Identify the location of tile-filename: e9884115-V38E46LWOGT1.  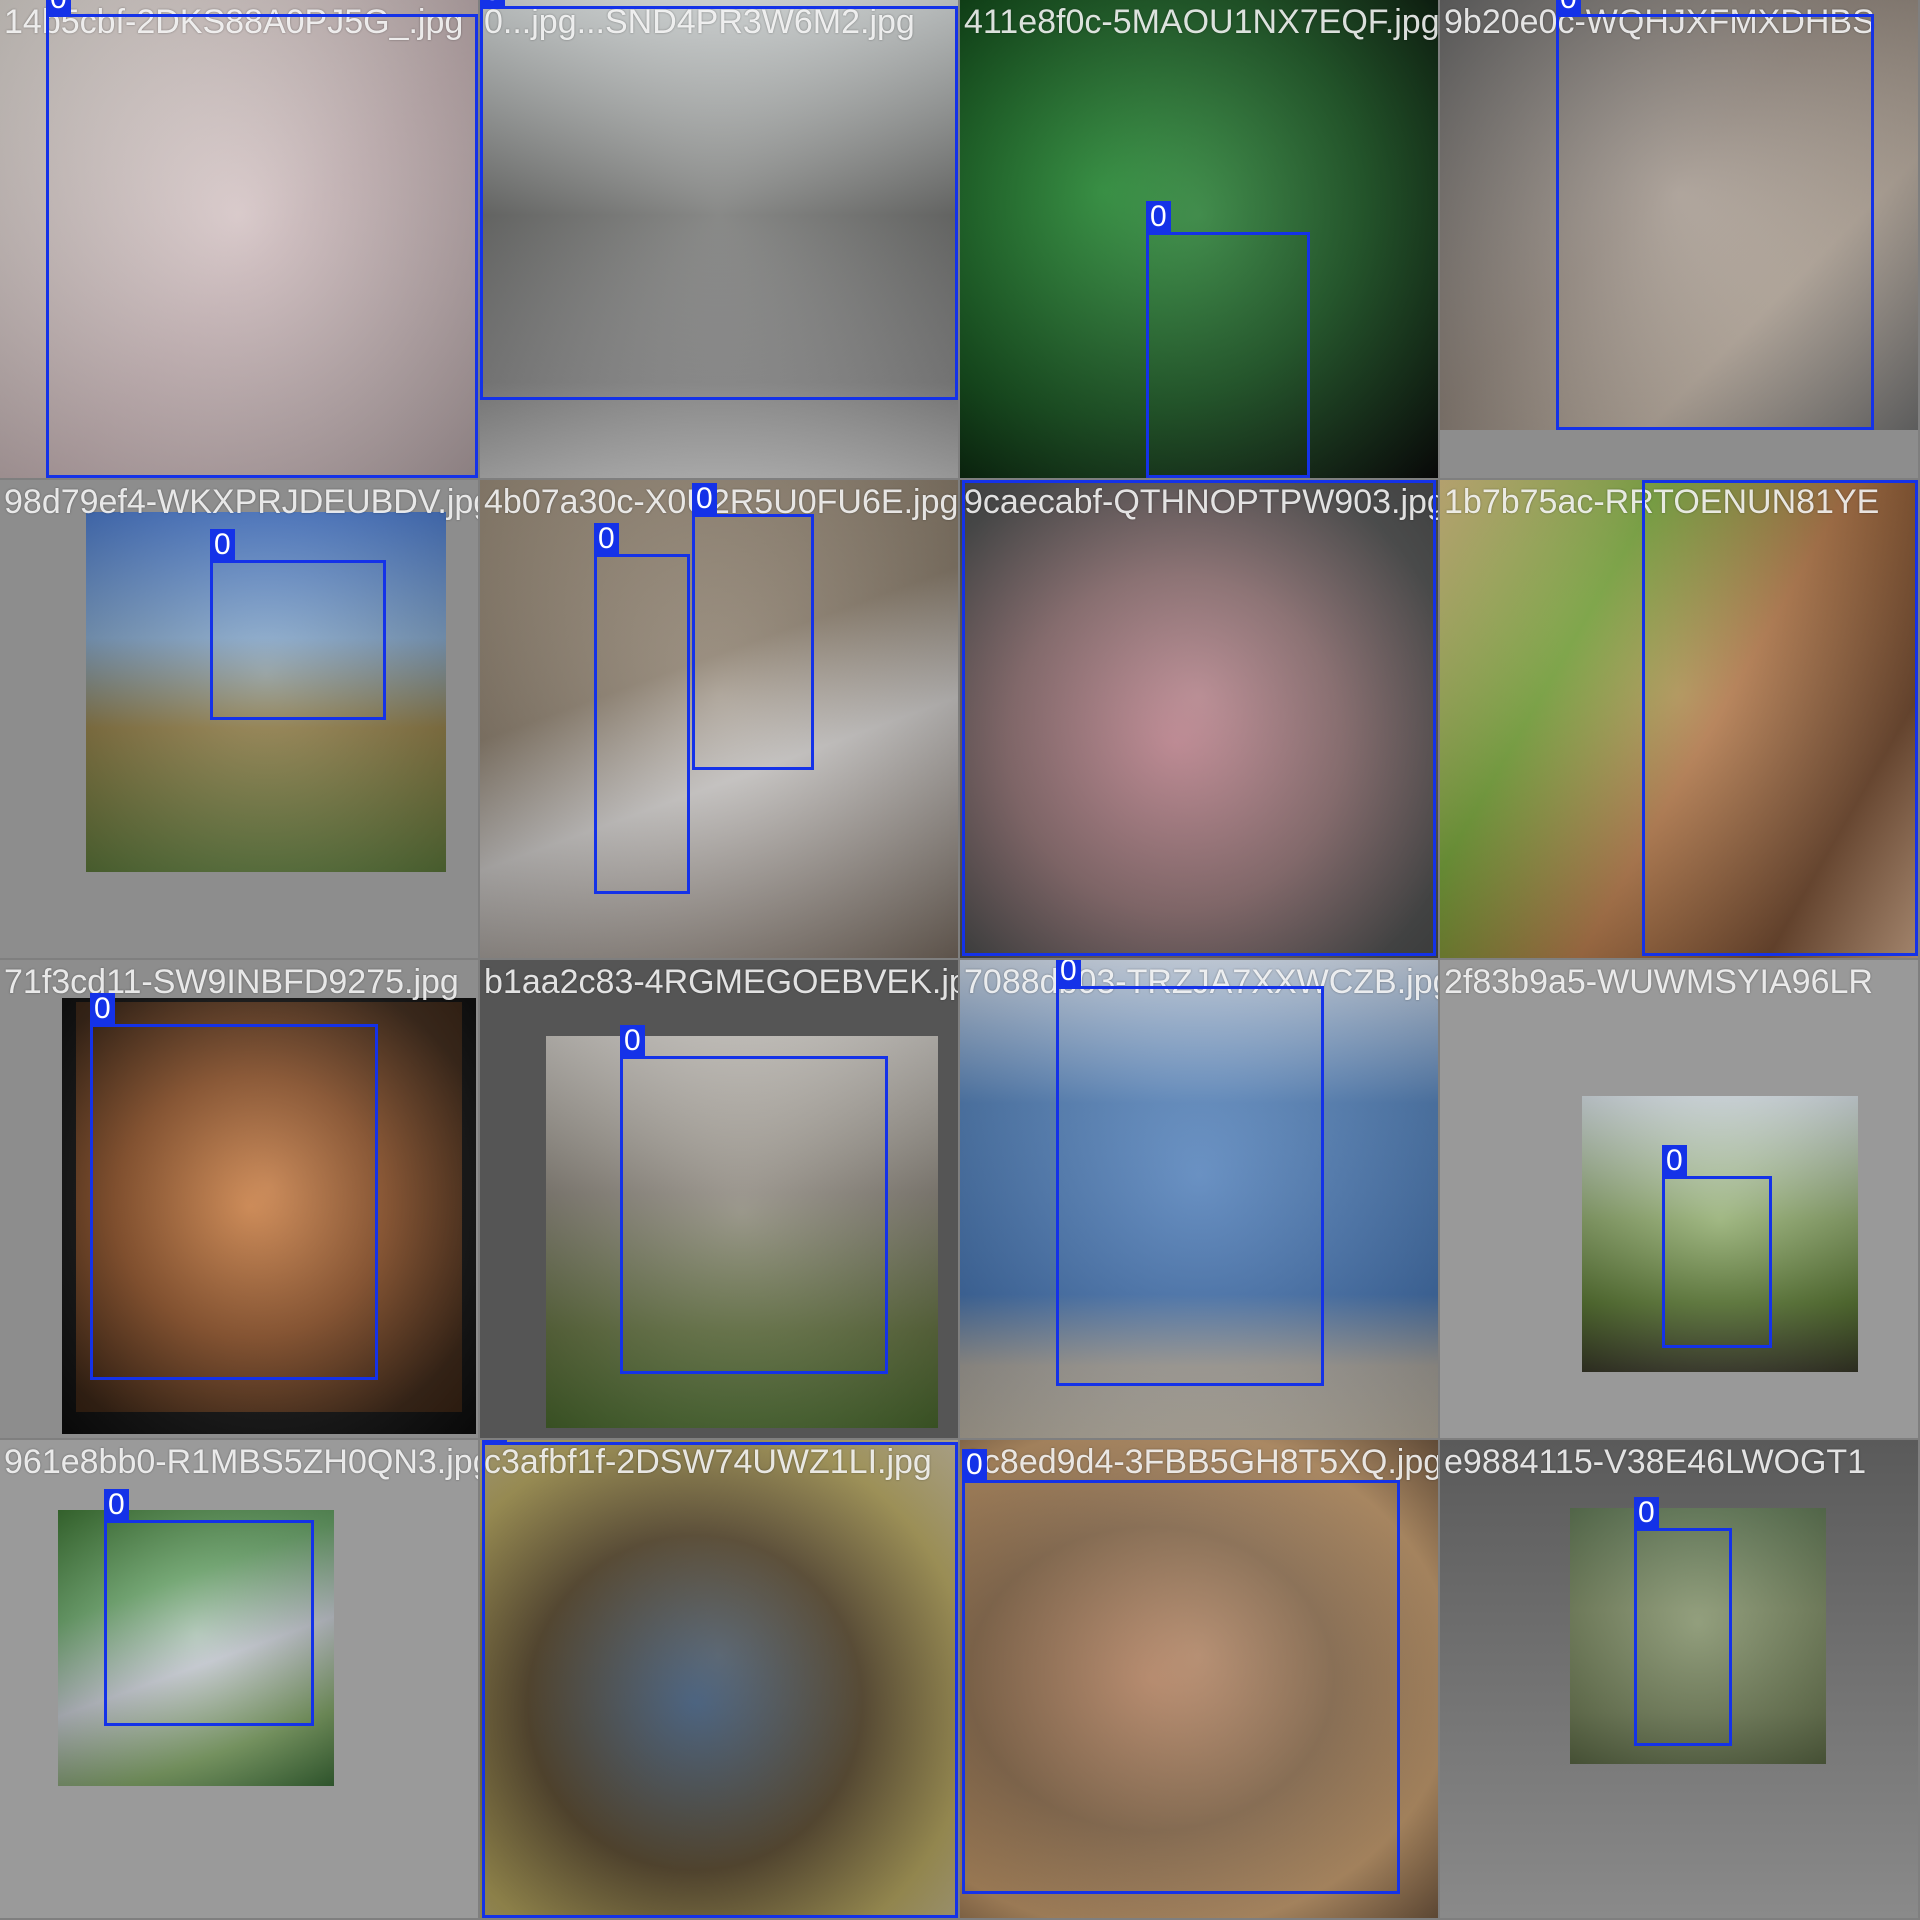
(1655, 1462).